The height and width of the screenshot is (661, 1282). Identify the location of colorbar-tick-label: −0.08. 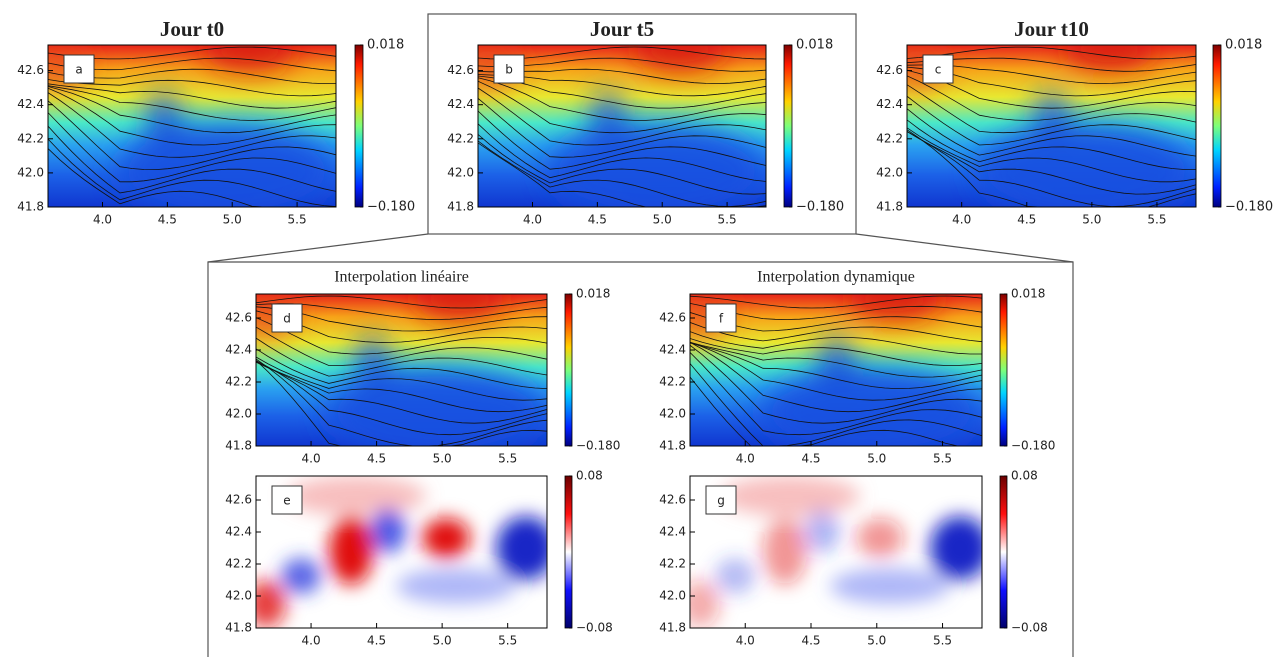
(1029, 628).